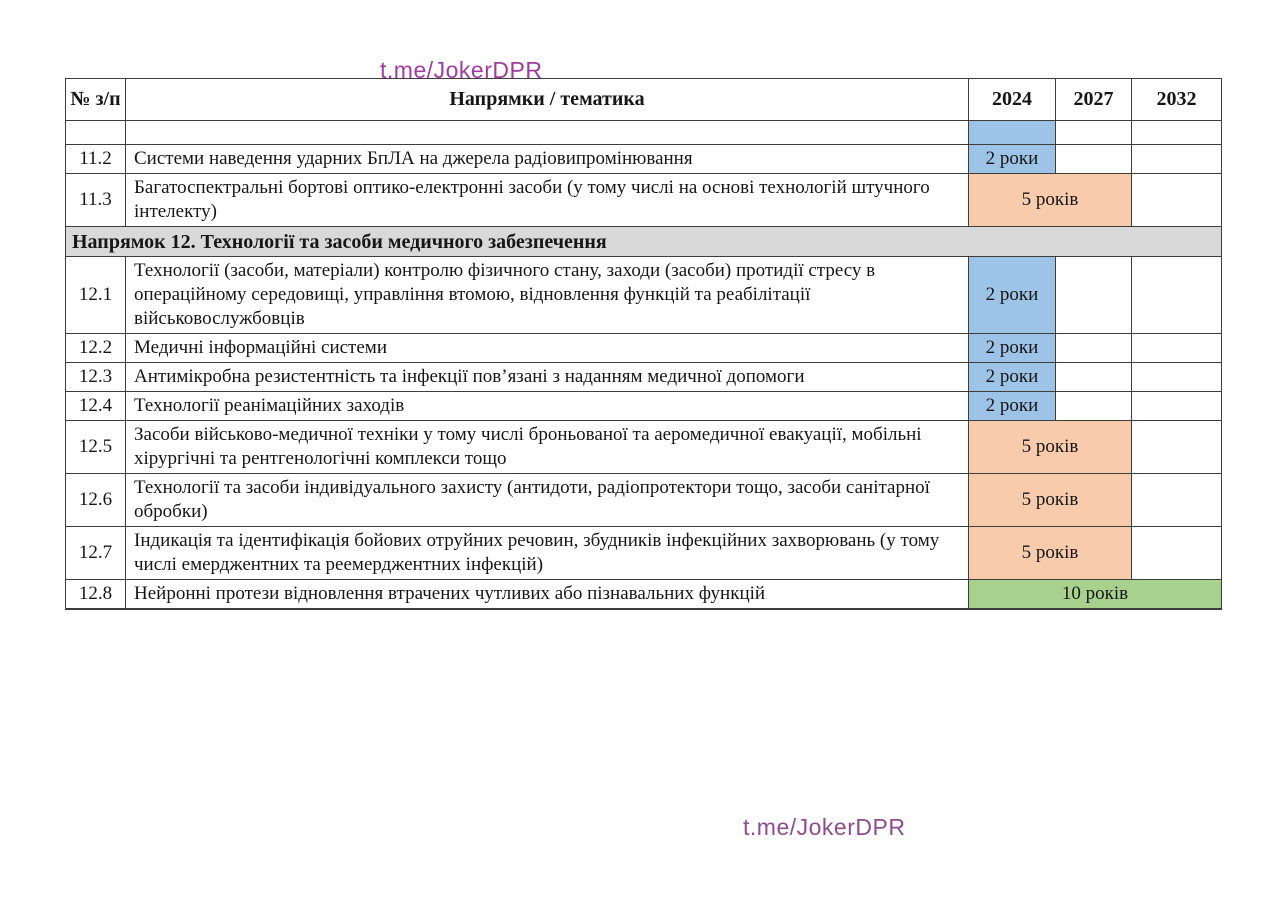  Describe the element at coordinates (95, 500) in the screenshot. I see `row-number: 12.6` at that location.